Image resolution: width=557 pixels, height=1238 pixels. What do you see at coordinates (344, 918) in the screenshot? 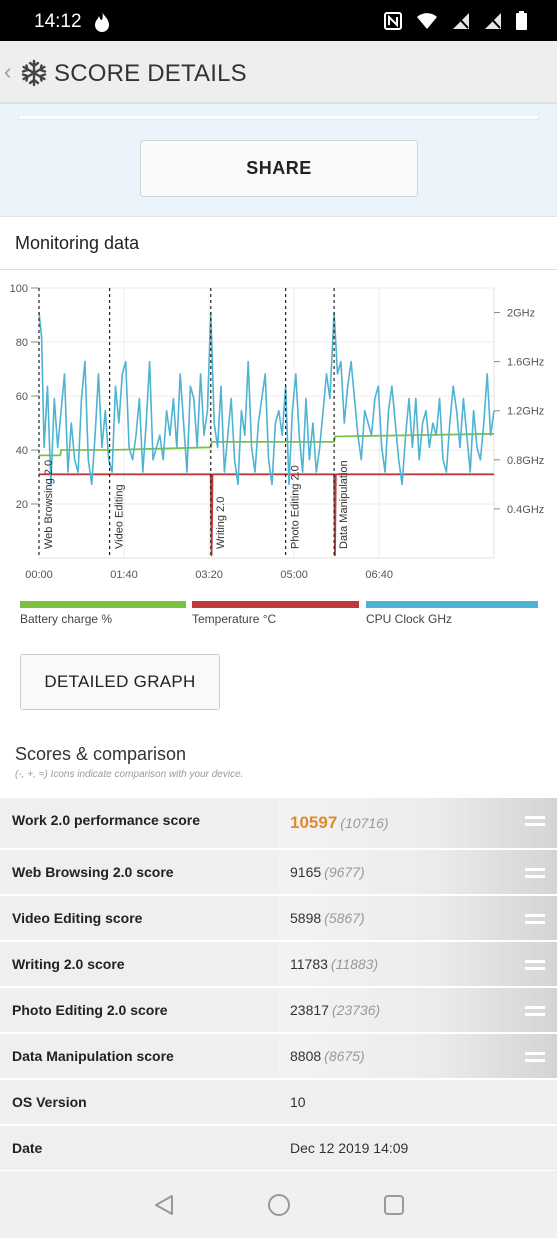
I see `score-compare: (5867)` at bounding box center [344, 918].